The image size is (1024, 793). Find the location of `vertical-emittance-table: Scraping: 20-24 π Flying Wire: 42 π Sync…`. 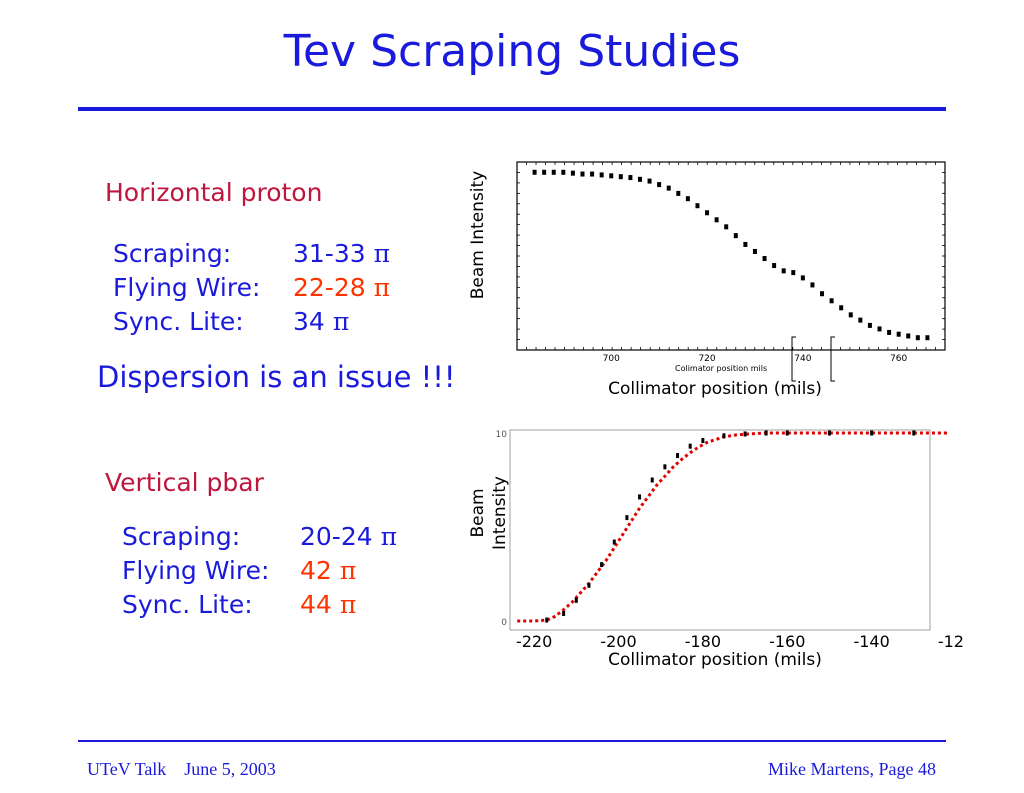

vertical-emittance-table: Scraping: 20-24 π Flying Wire: 42 π Sync… is located at coordinates (259, 571).